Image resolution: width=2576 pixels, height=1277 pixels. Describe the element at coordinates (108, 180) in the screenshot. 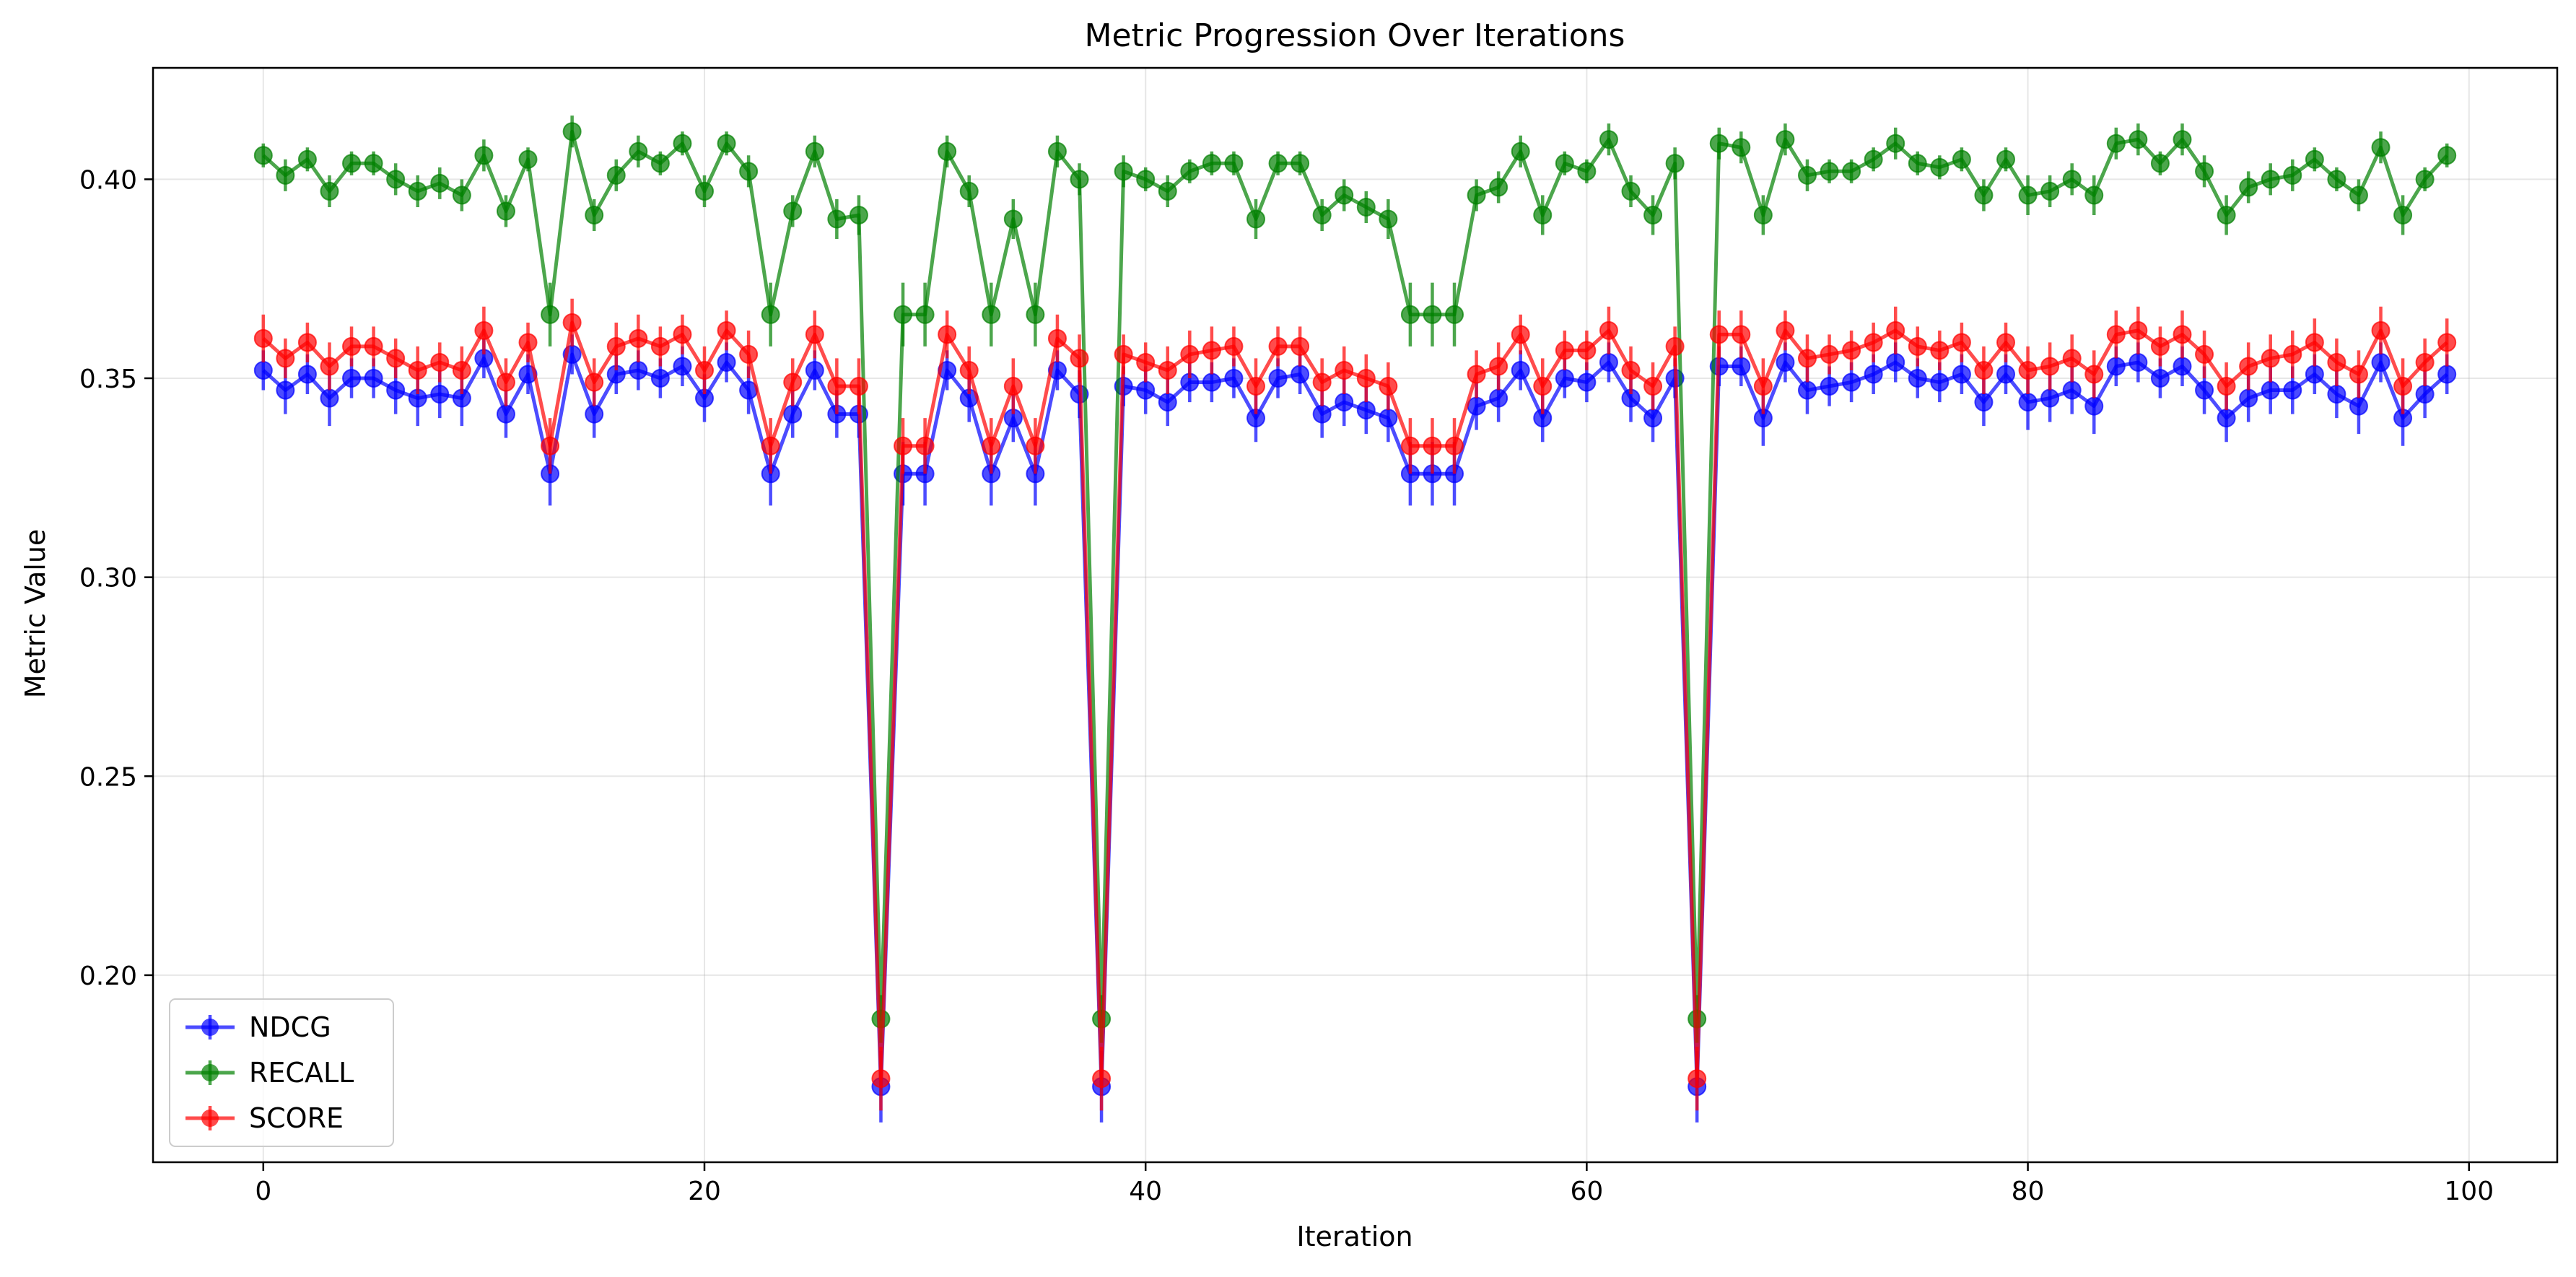

I see `y-tick-label: 0.40` at that location.